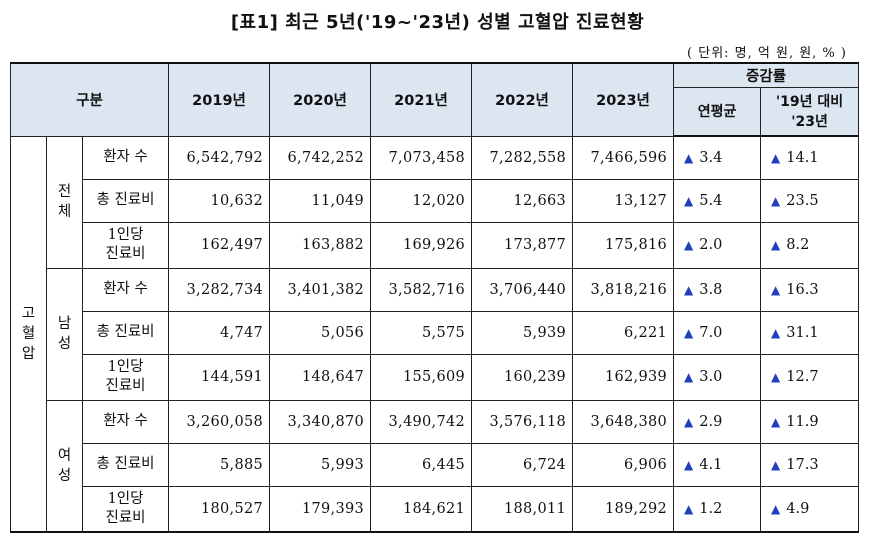  Describe the element at coordinates (437, 22) in the screenshot. I see `table-title: [표1] 최근 5년('19~'23년) 성별 고혈압 진료현황` at that location.